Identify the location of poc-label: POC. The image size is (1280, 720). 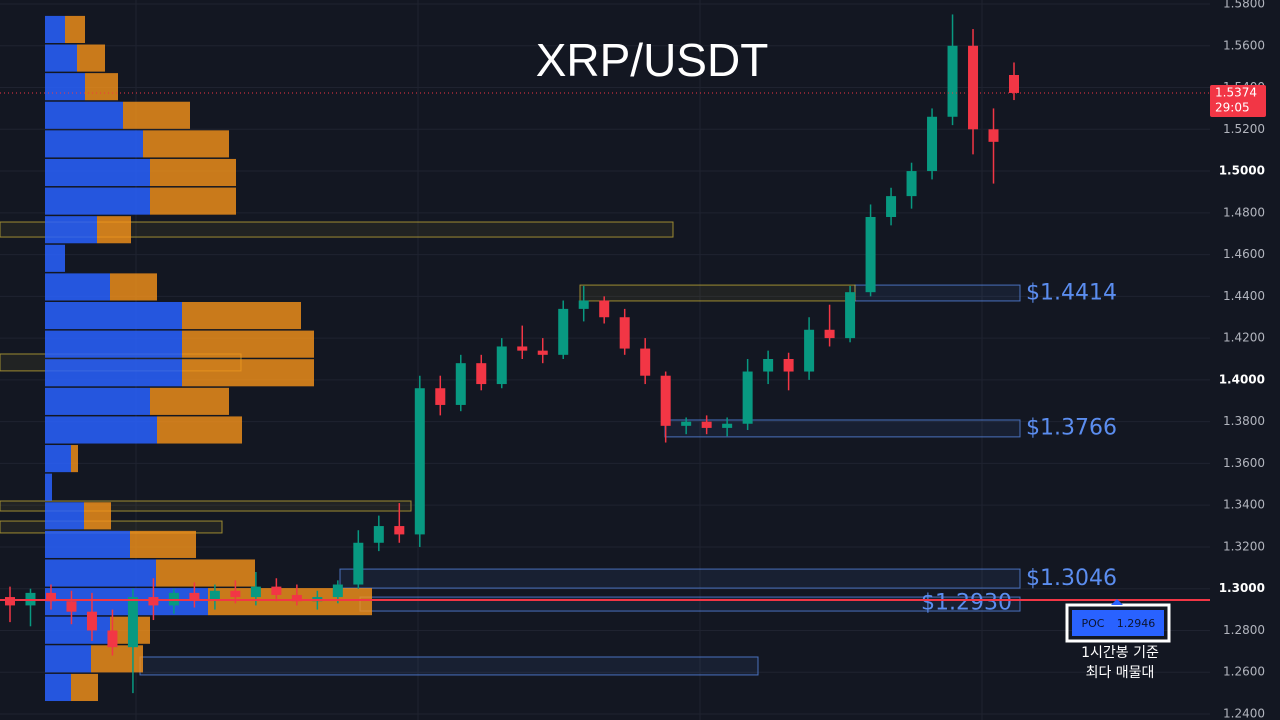
(1093, 623).